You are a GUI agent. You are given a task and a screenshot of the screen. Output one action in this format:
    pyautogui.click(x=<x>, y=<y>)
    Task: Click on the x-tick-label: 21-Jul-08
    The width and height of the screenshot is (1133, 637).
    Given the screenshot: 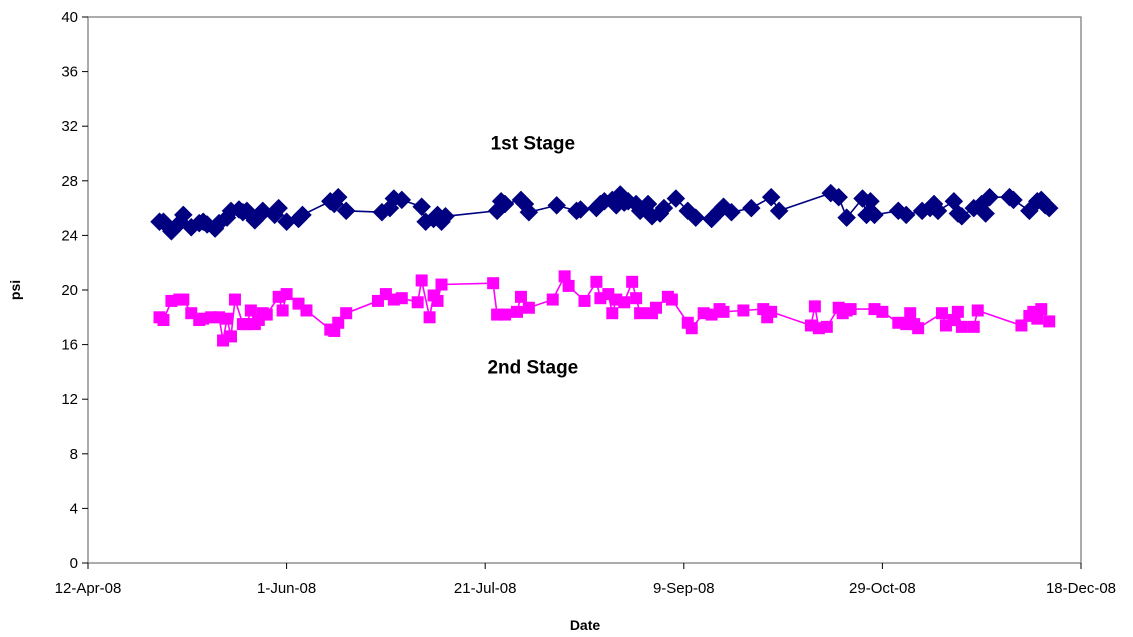 What is the action you would take?
    pyautogui.click(x=485, y=588)
    